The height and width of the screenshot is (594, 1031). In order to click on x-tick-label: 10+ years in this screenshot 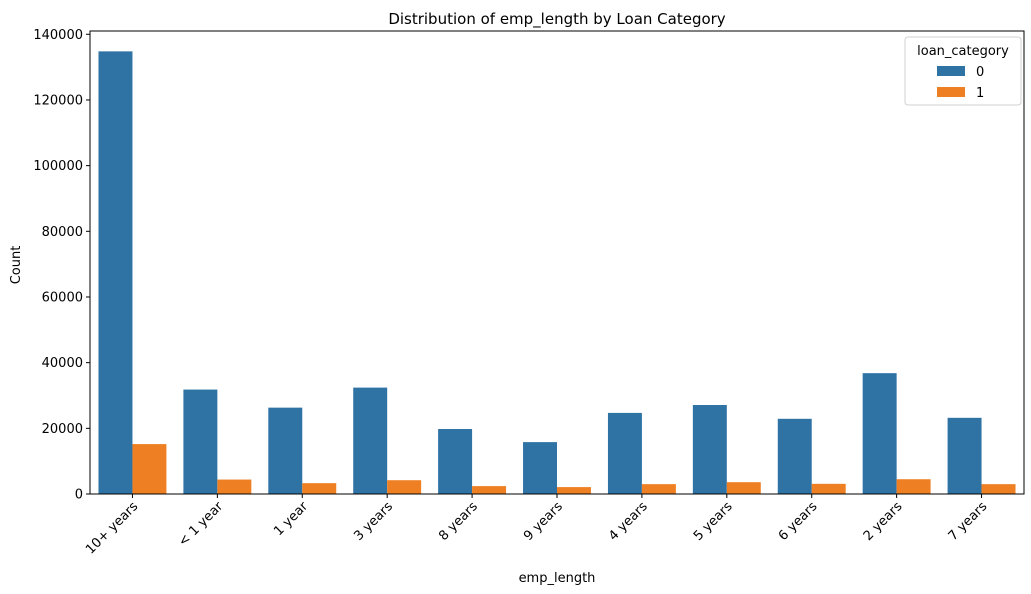, I will do `click(112, 528)`.